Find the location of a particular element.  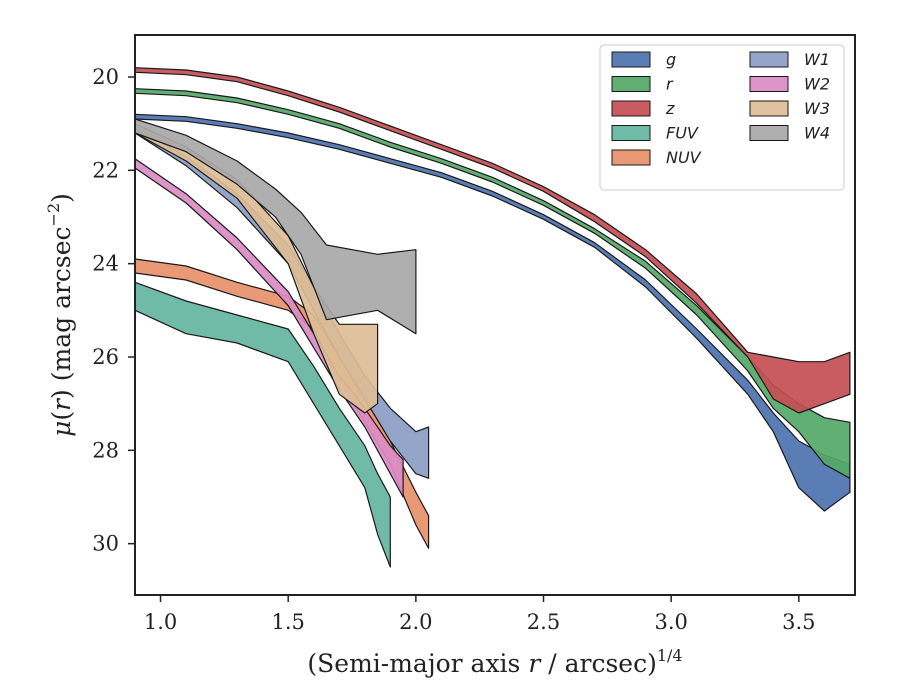

y-axis-label-open: ( is located at coordinates (61, 416).